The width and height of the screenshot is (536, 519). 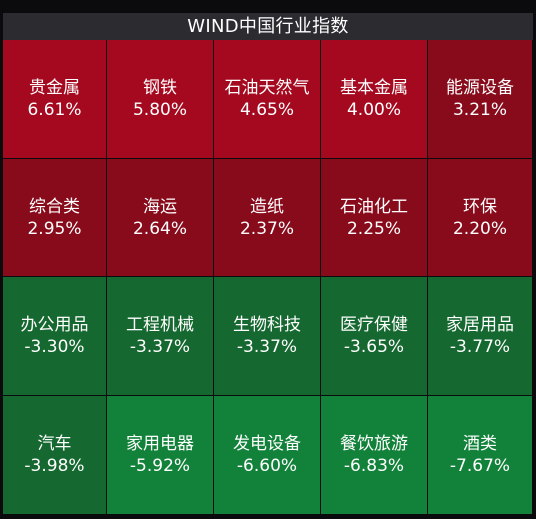 I want to click on industry-cell: 餐饮旅游 -6.83%, so click(x=374, y=455).